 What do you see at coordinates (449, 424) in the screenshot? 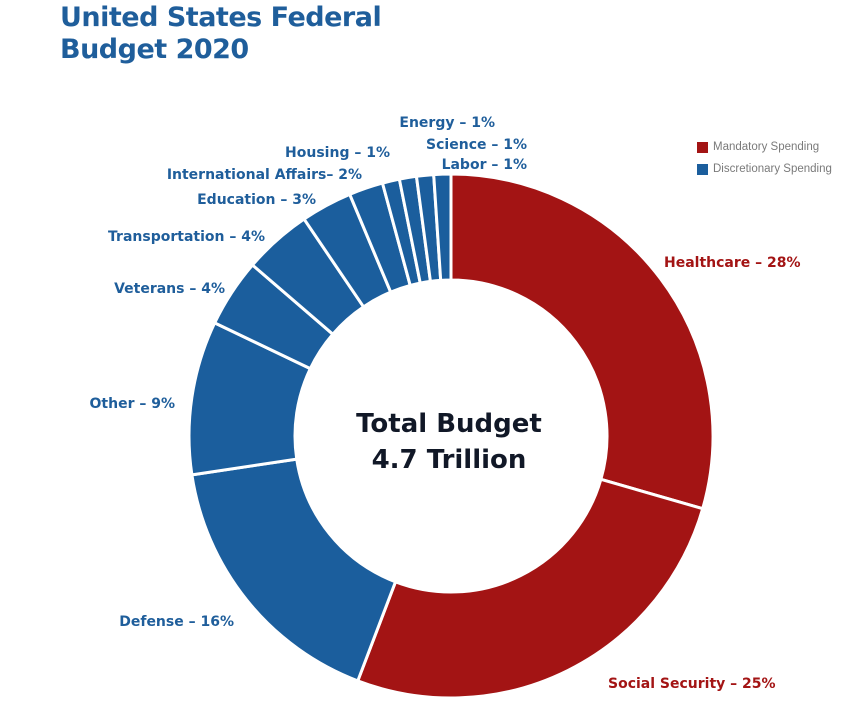
I see `center-text-line-1: Total Budget` at bounding box center [449, 424].